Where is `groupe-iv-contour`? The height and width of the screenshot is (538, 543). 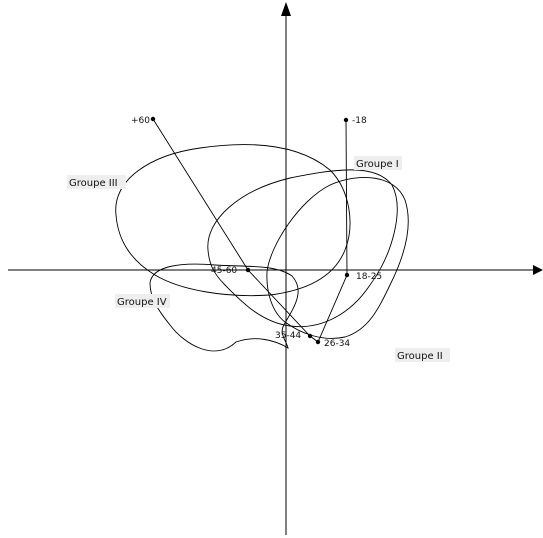
groupe-iv-contour is located at coordinates (224, 307).